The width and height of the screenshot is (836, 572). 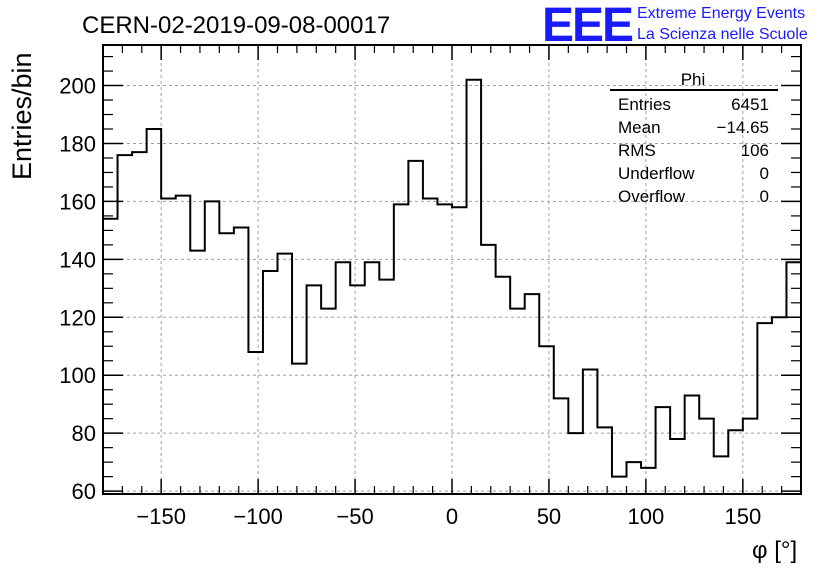 I want to click on y-tick-label: 120, so click(x=77, y=317).